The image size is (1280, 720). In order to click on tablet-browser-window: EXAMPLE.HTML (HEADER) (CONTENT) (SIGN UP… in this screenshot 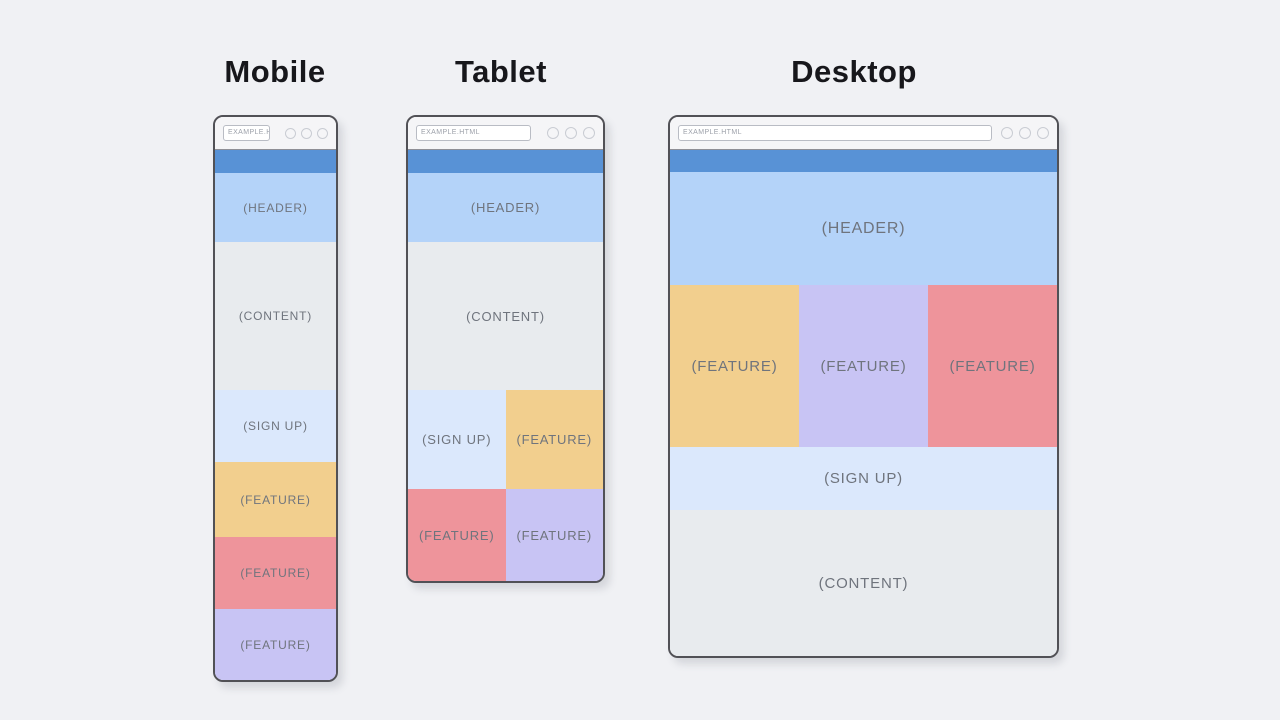, I will do `click(505, 349)`.